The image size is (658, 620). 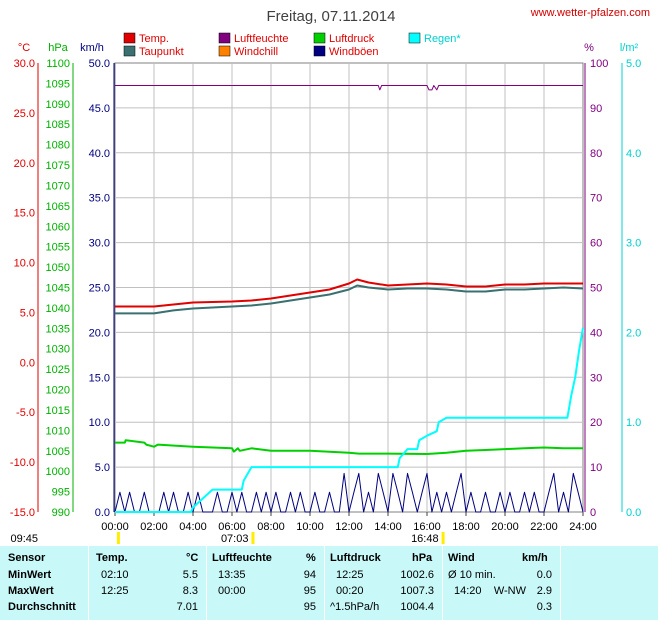 What do you see at coordinates (30, 575) in the screenshot?
I see `stats-row-label: MinWert` at bounding box center [30, 575].